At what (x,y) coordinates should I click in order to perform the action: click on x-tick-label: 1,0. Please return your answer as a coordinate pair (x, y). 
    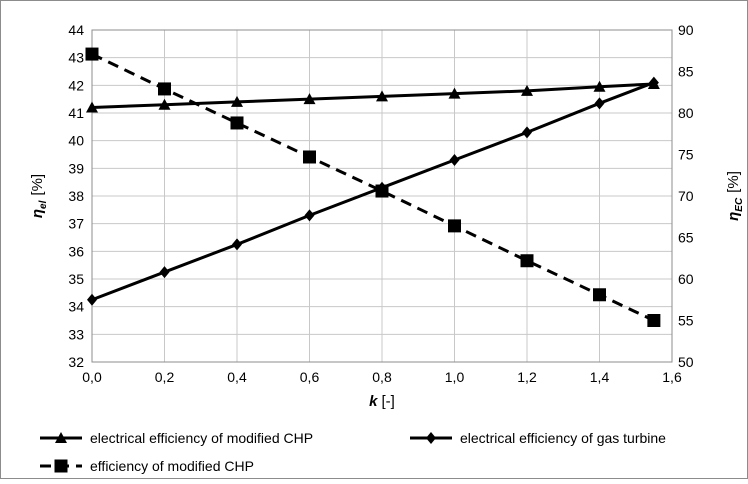
    Looking at the image, I should click on (455, 377).